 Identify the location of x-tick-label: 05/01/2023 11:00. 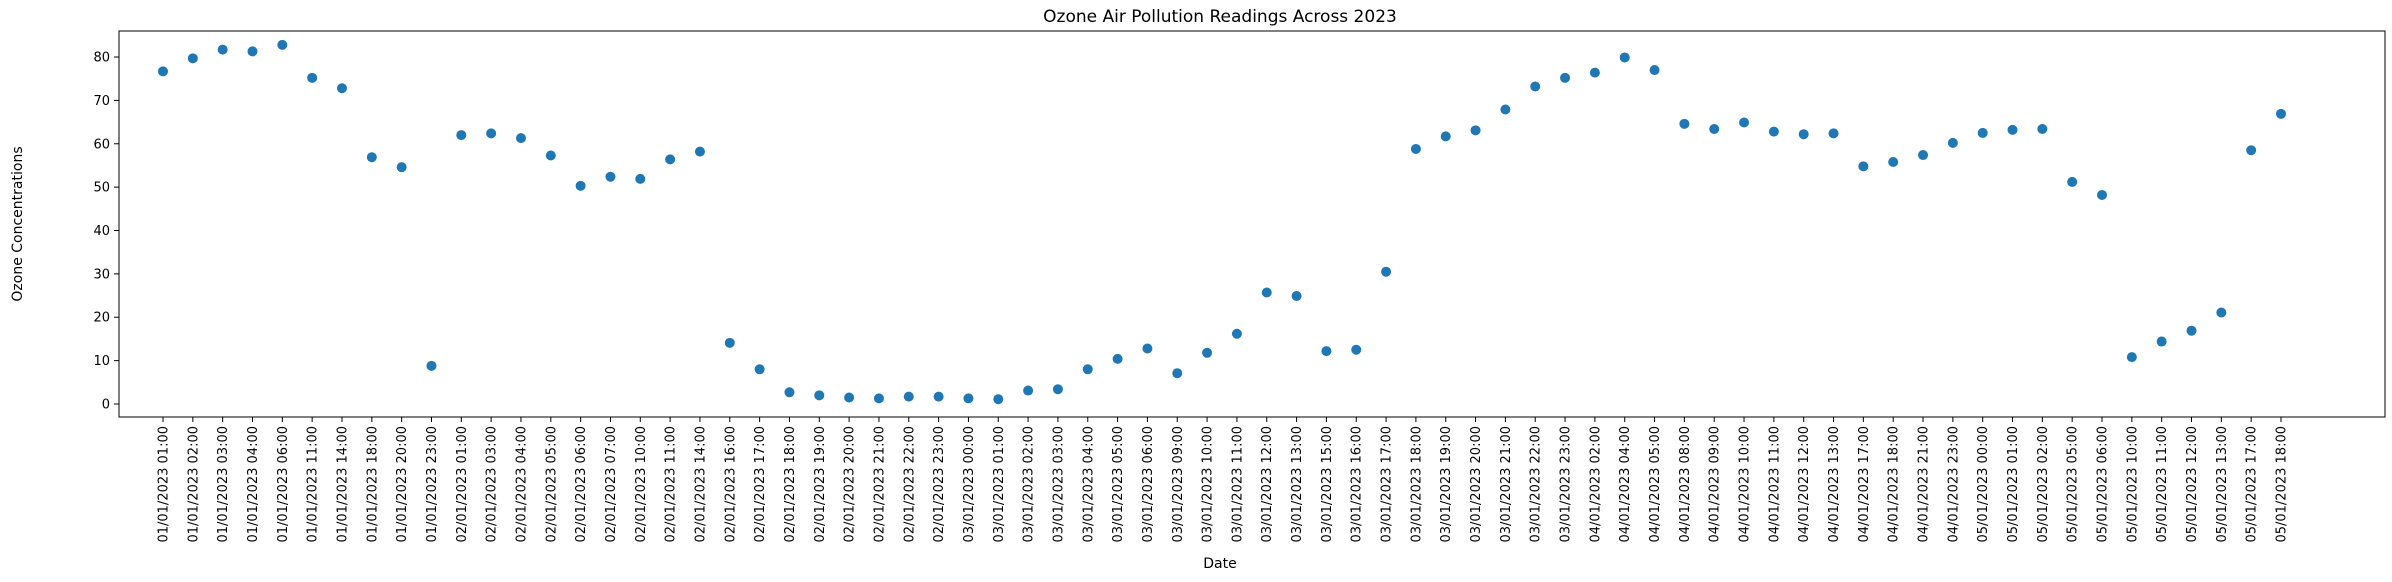
(2162, 484).